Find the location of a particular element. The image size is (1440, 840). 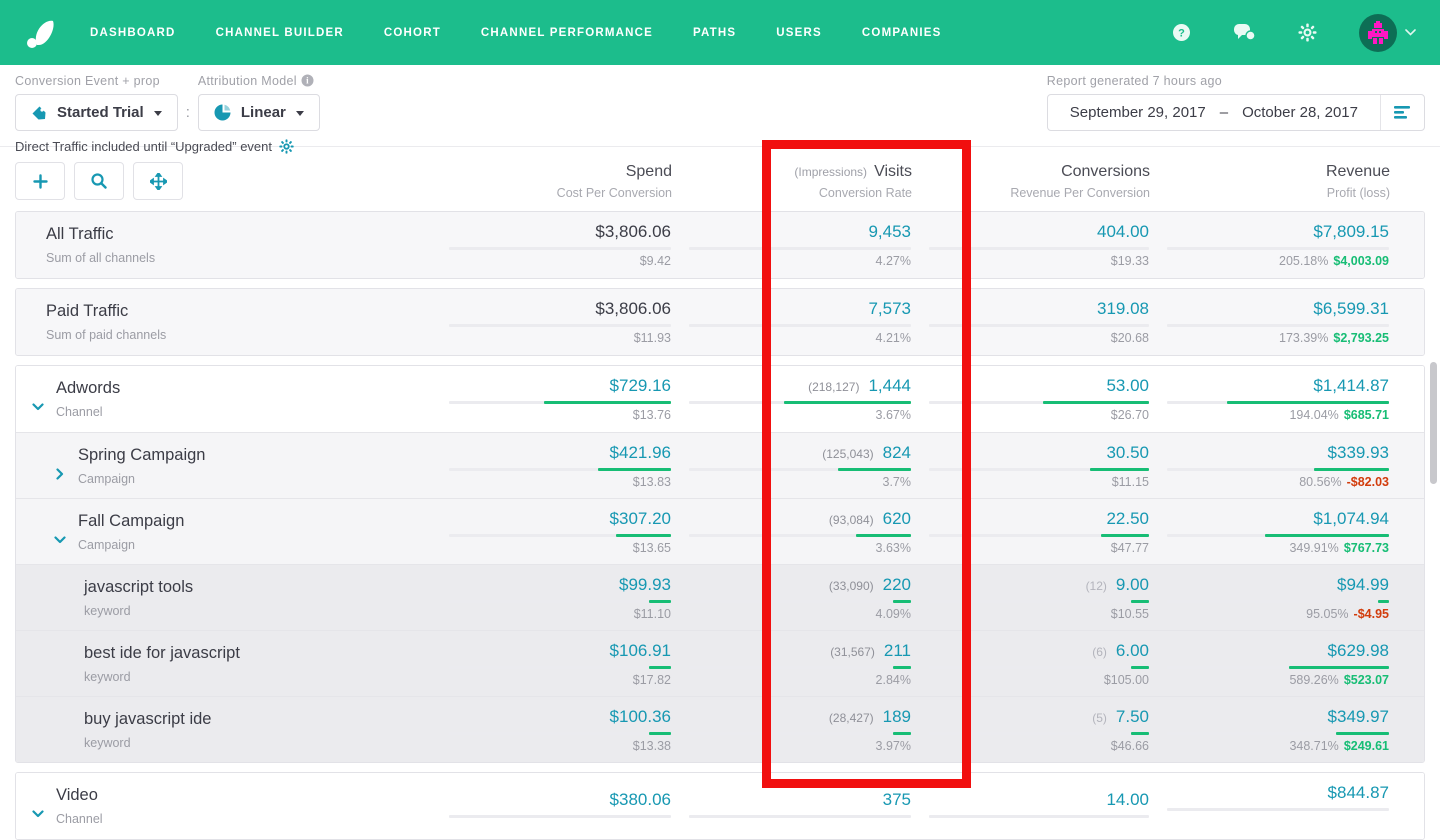

nav-item-users: USERS is located at coordinates (799, 32).